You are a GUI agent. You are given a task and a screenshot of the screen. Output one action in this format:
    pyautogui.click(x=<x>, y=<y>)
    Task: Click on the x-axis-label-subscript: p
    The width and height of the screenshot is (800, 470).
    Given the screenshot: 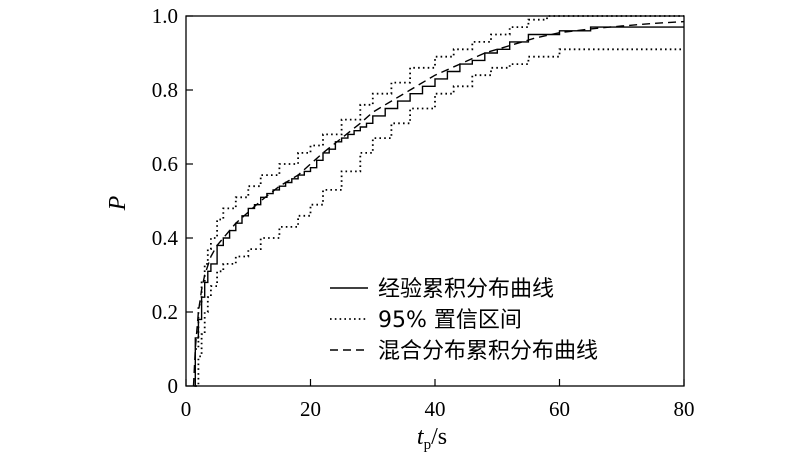 What is the action you would take?
    pyautogui.click(x=428, y=445)
    